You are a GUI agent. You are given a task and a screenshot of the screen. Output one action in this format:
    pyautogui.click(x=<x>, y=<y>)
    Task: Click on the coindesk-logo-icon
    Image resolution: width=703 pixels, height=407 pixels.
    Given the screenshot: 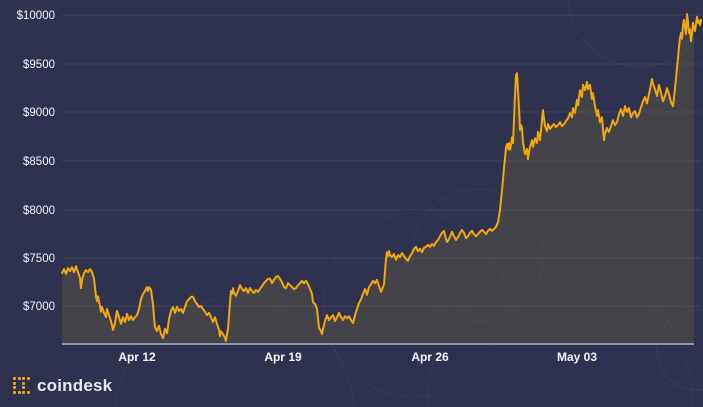 What is the action you would take?
    pyautogui.click(x=21, y=385)
    